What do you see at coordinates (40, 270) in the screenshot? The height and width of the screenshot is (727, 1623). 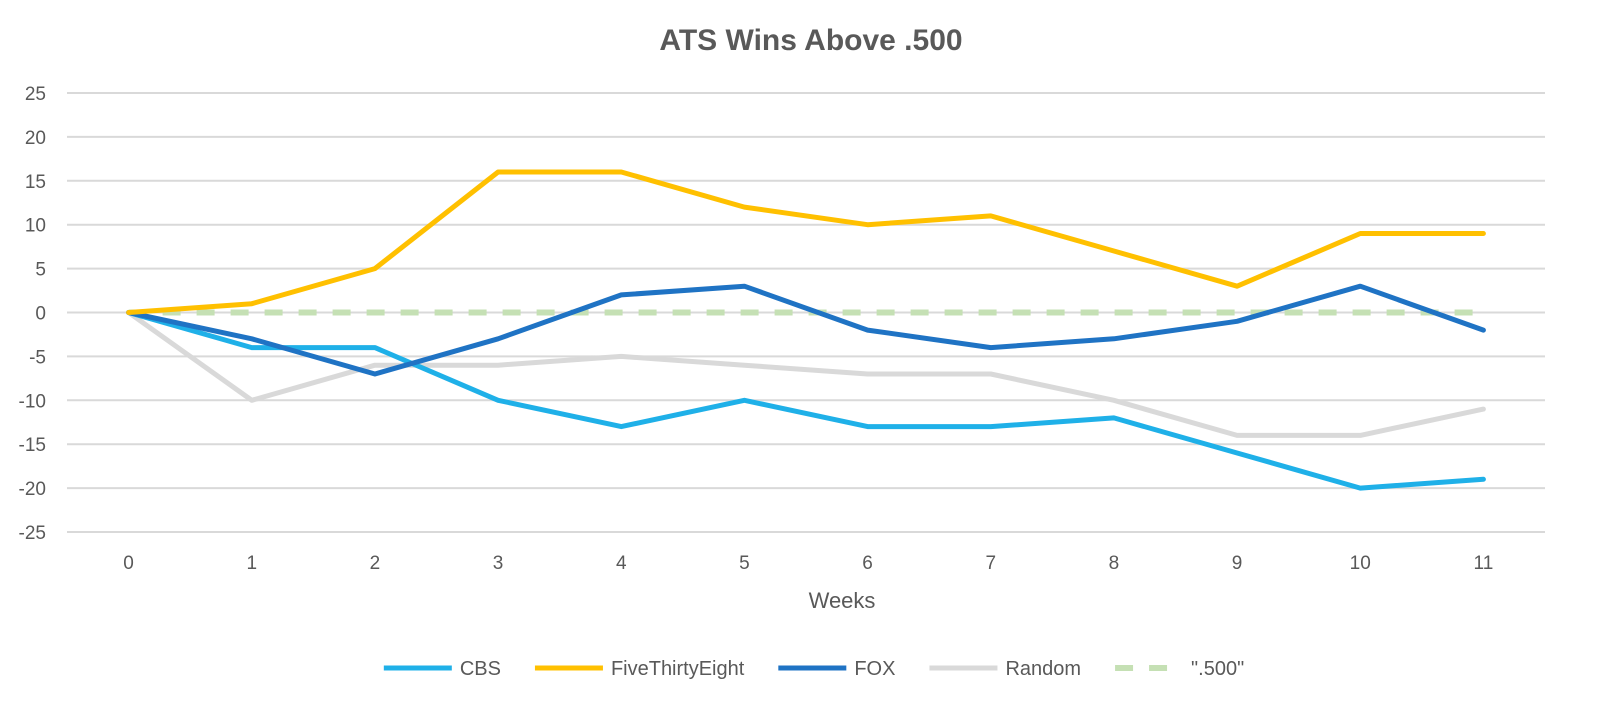 I see `y-tick-label: 5` at bounding box center [40, 270].